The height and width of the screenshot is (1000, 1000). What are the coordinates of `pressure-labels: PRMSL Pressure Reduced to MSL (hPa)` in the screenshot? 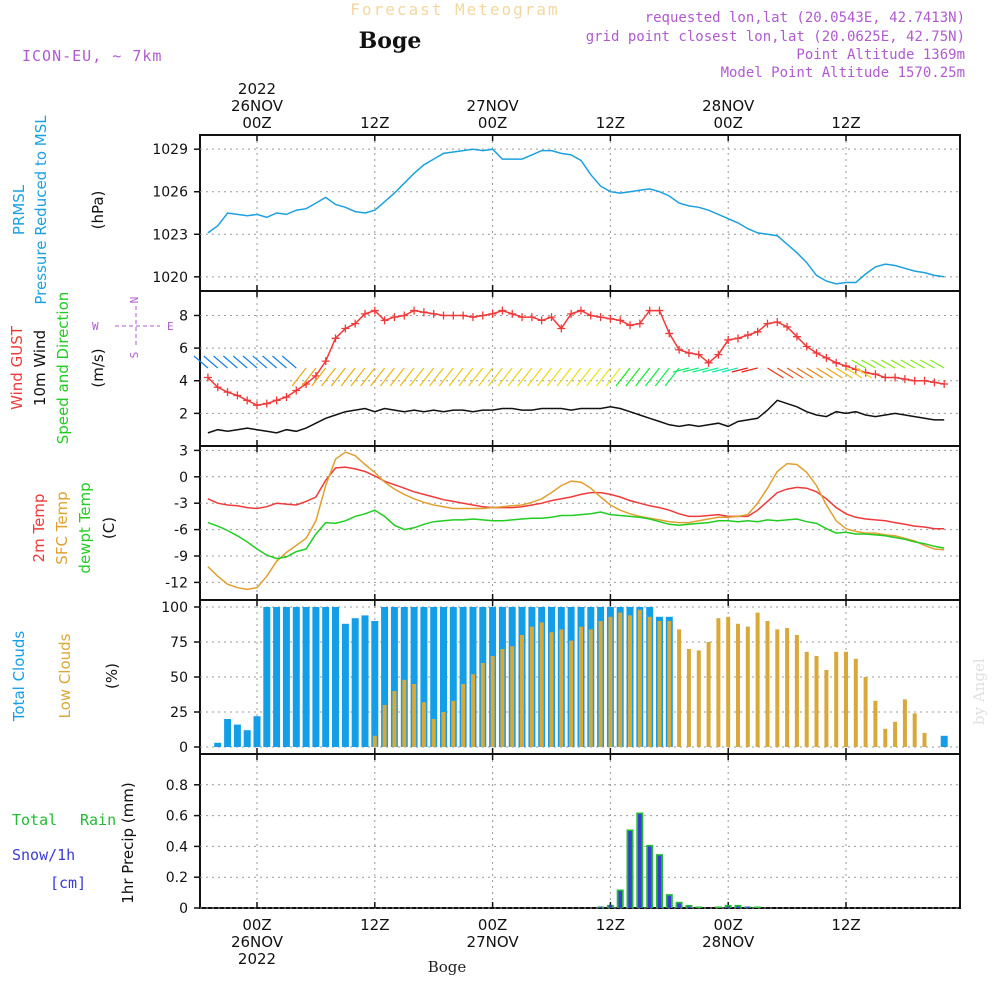 It's located at (58, 210).